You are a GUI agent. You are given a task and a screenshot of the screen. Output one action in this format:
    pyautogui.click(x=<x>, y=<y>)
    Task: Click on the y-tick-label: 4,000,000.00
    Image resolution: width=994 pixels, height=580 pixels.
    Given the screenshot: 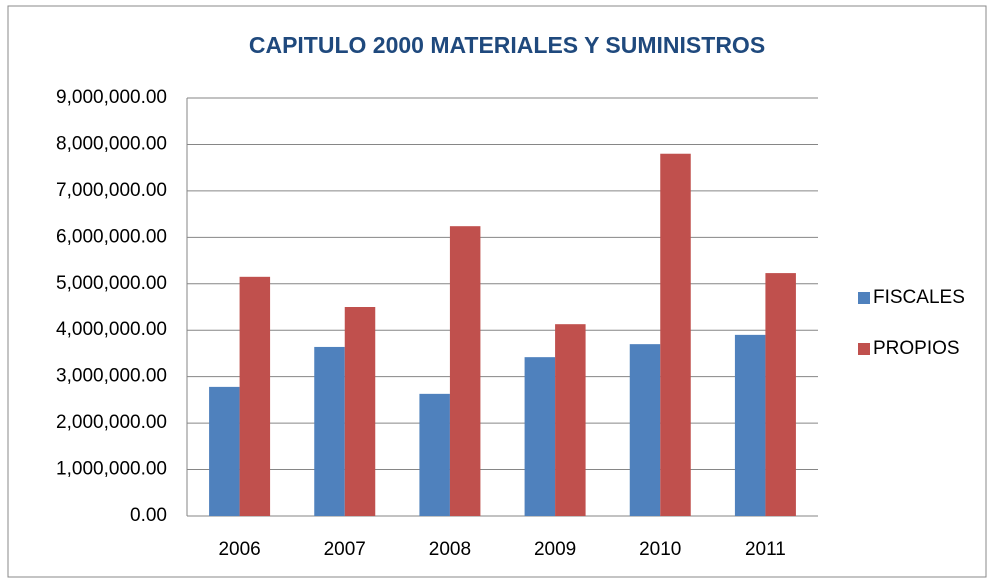 What is the action you would take?
    pyautogui.click(x=111, y=329)
    